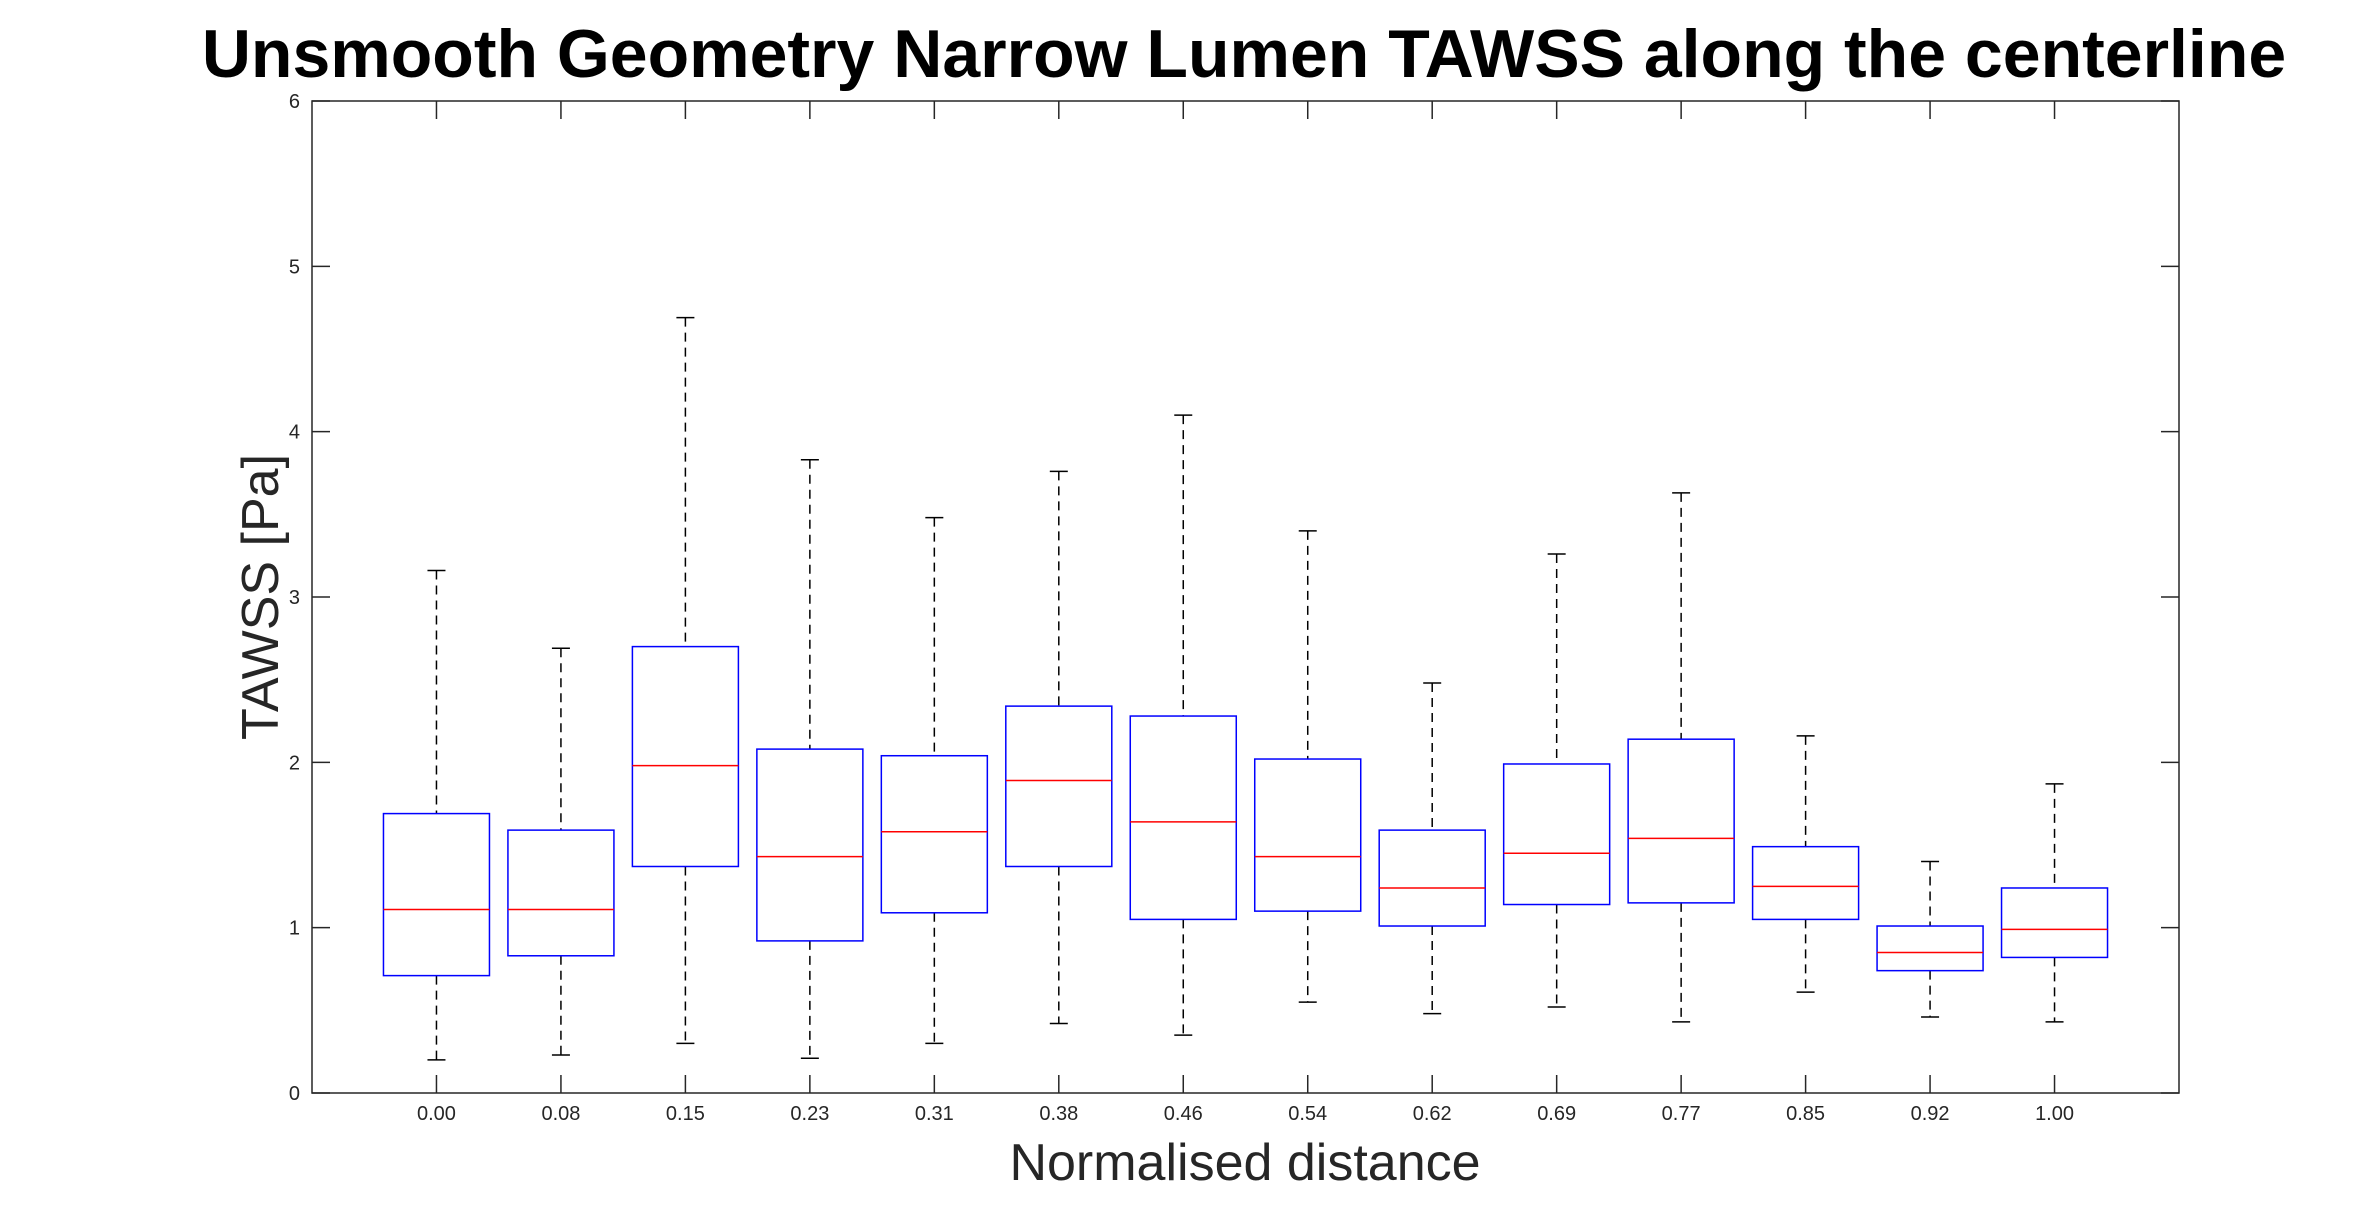 Image resolution: width=2378 pixels, height=1210 pixels. What do you see at coordinates (294, 763) in the screenshot?
I see `y-tick-label: 2` at bounding box center [294, 763].